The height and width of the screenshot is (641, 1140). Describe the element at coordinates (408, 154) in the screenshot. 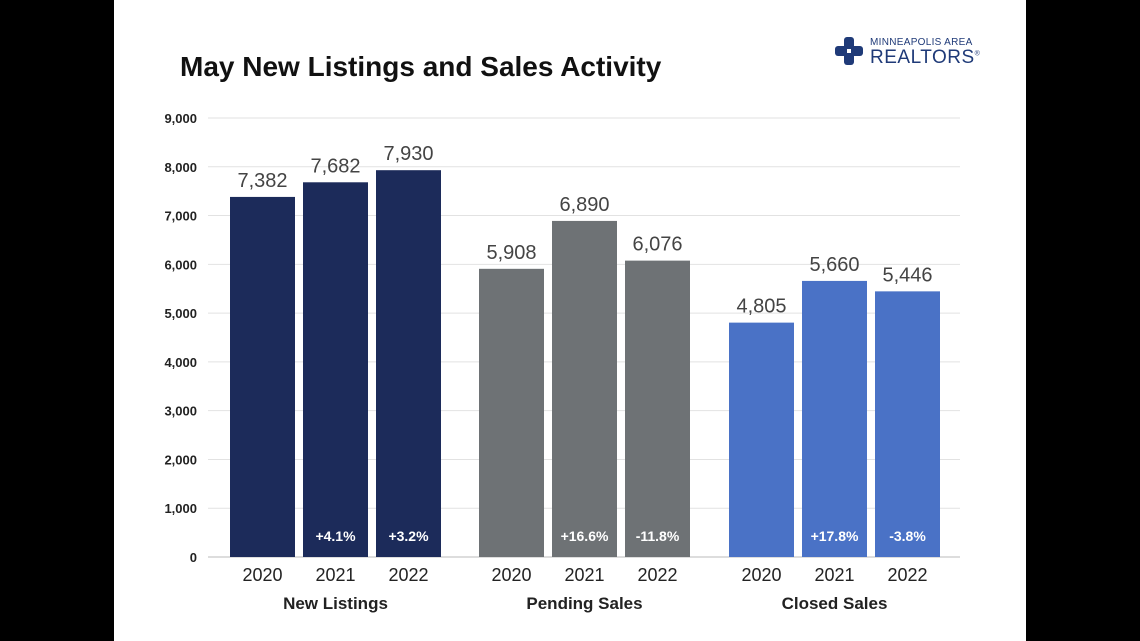

I see `bar-value-label: 7,930` at that location.